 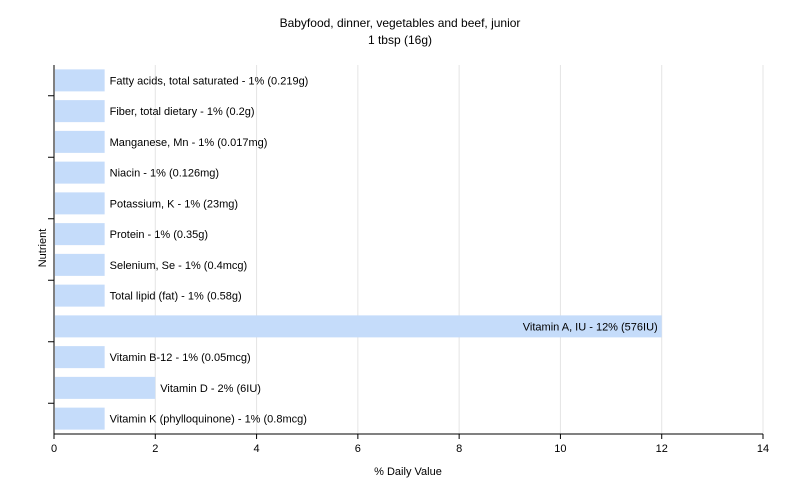 What do you see at coordinates (590, 327) in the screenshot?
I see `data-label: Vitamin A, IU - 12% (576IU)` at bounding box center [590, 327].